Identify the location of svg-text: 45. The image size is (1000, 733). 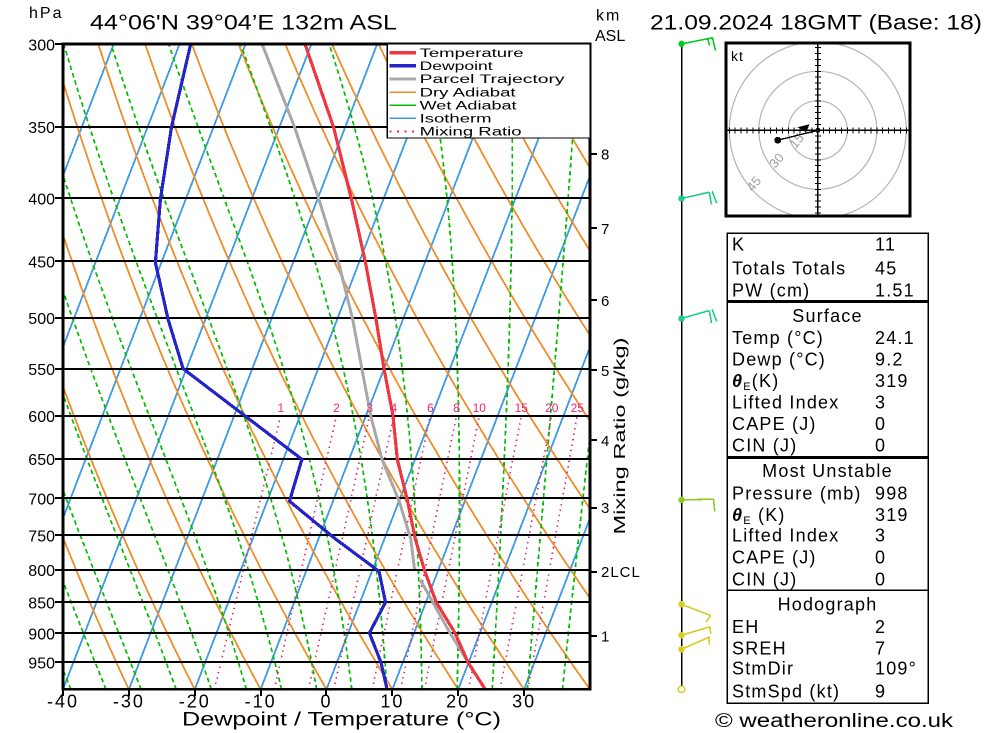
(886, 269).